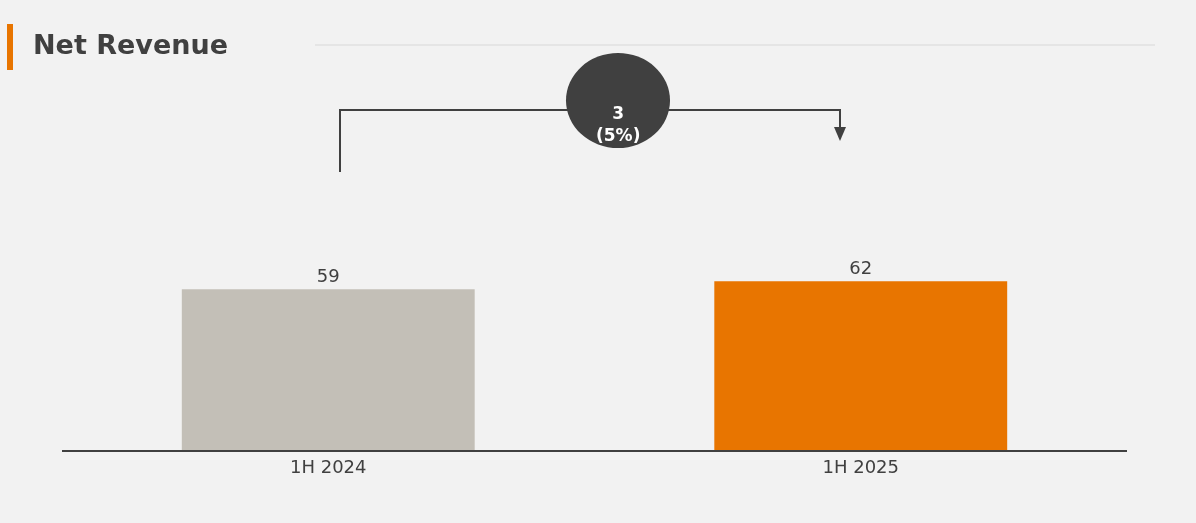 Image resolution: width=1196 pixels, height=523 pixels. I want to click on data-label: 62, so click(861, 268).